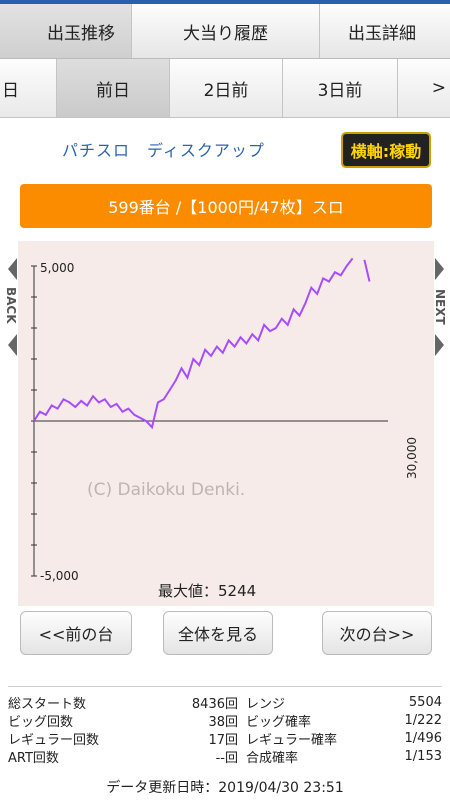 This screenshot has width=450, height=800. Describe the element at coordinates (377, 633) in the screenshot. I see `next-machine-button: 次の台>>` at that location.